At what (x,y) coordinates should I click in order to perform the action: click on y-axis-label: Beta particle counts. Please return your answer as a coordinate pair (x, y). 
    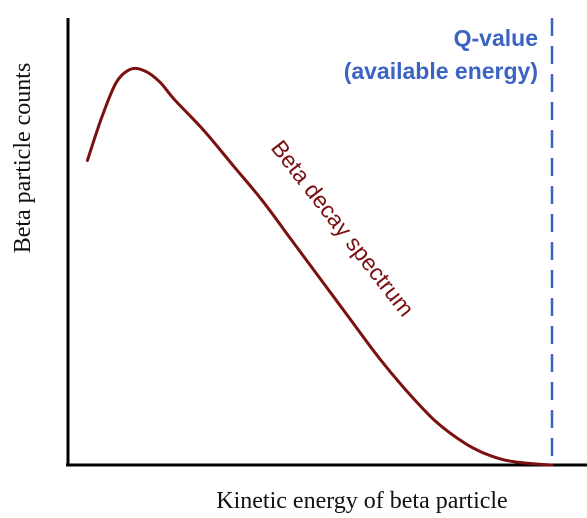
    Looking at the image, I should click on (23, 158).